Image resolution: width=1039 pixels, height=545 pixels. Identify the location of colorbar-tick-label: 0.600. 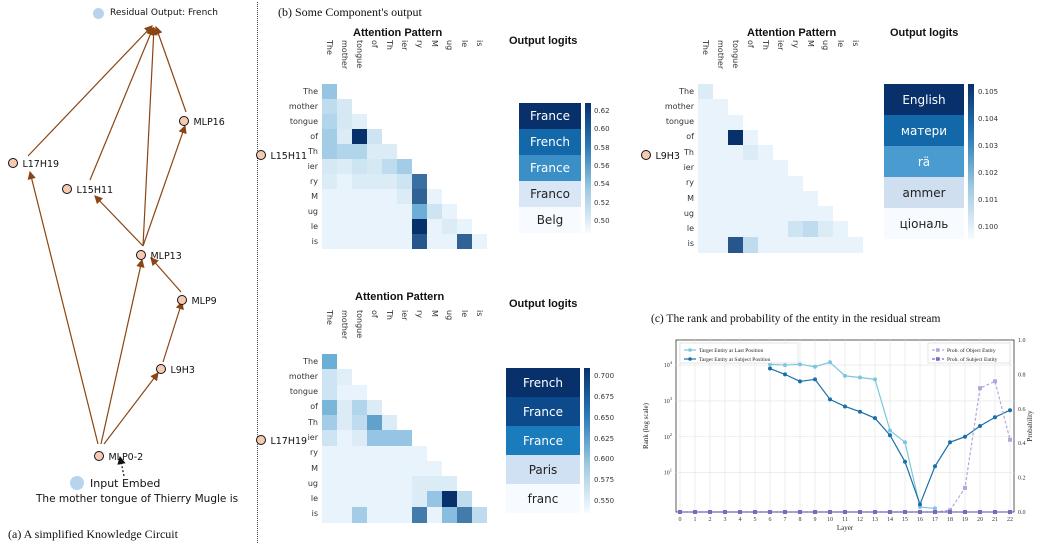
(604, 459).